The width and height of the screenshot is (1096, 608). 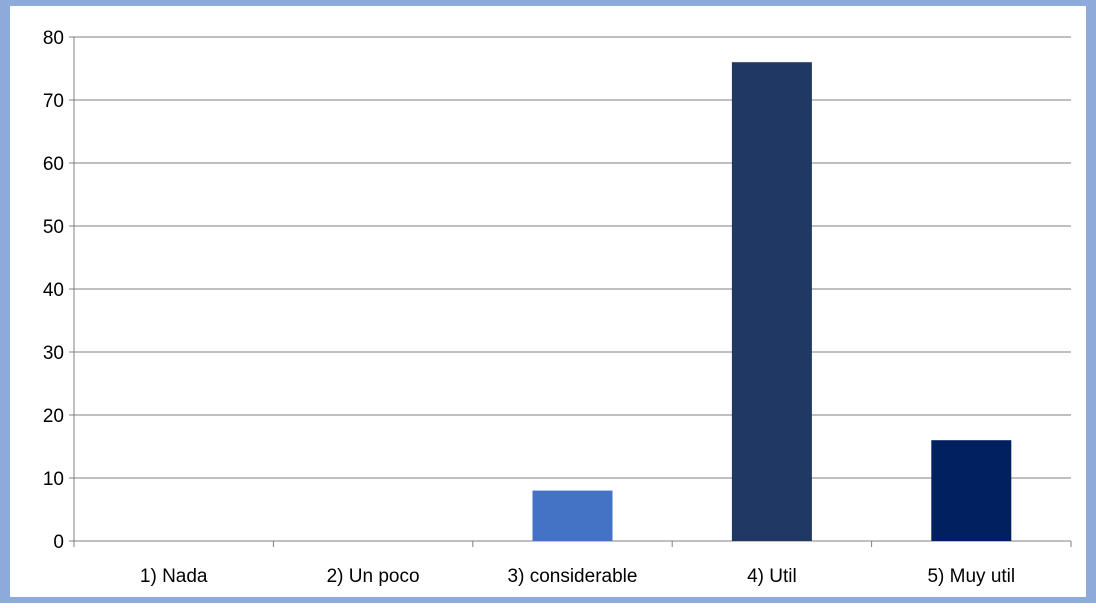 I want to click on y-tick-label: 70, so click(x=53, y=101).